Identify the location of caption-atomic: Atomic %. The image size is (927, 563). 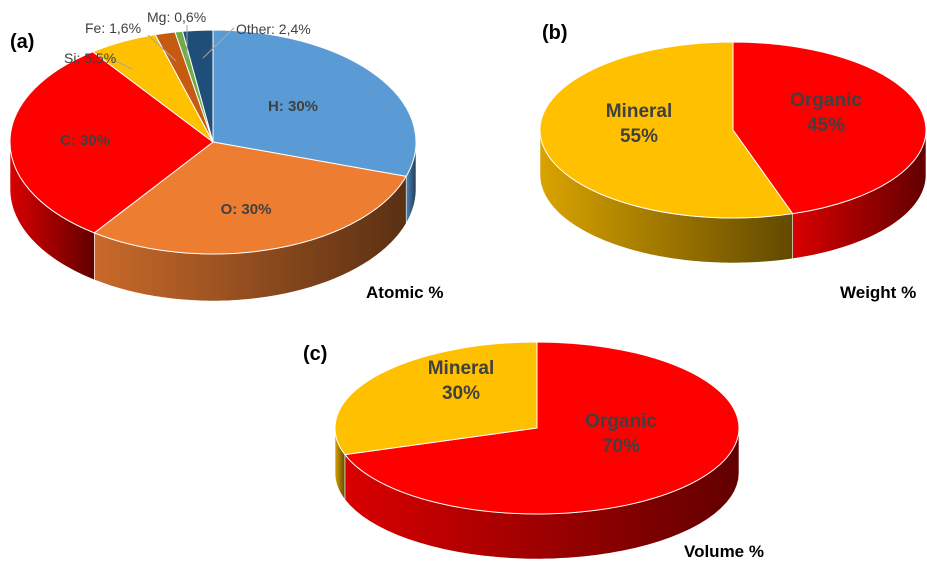
(404, 292).